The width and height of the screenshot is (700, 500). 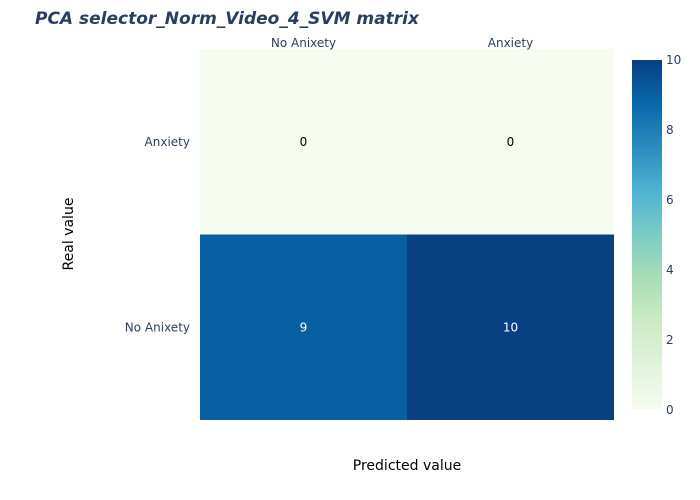 I want to click on y-tick-labels: Anxiety No Anixety, so click(x=157, y=235).